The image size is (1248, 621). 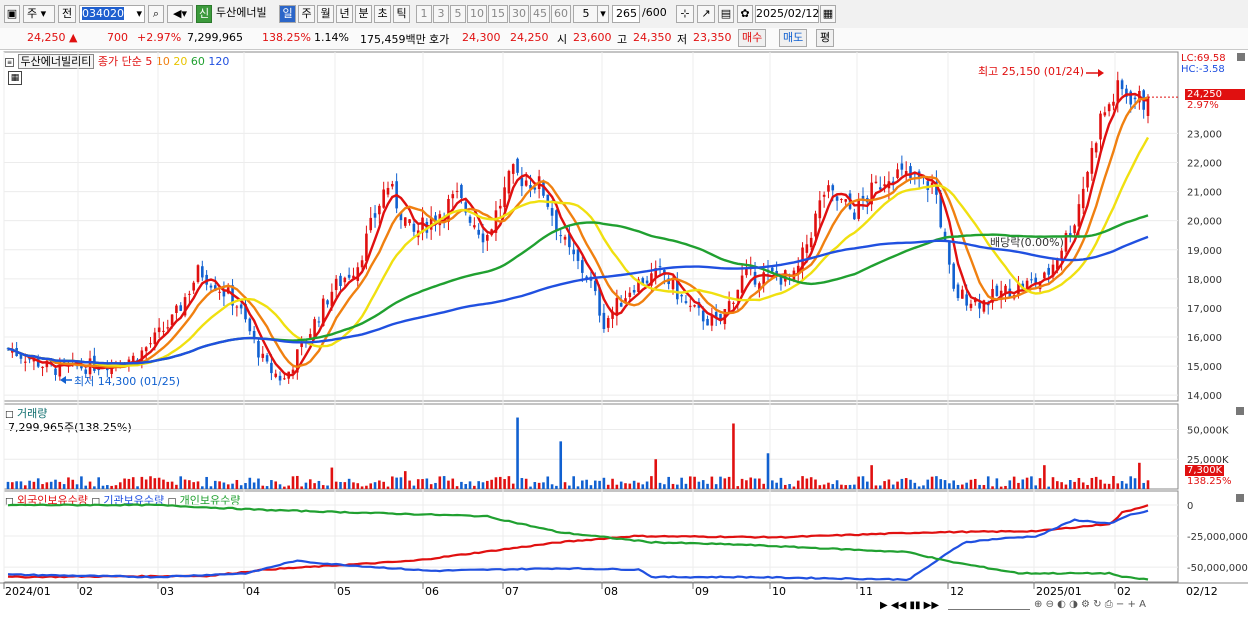 I want to click on code-input: 034020 ▾, so click(x=112, y=14).